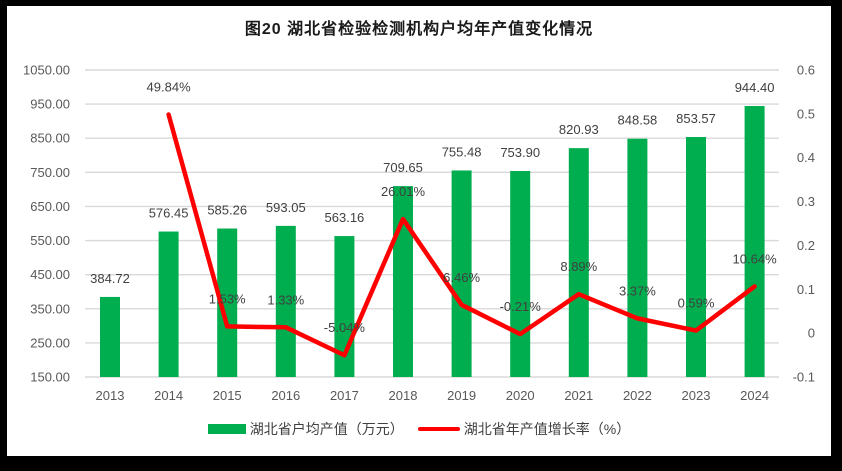 This screenshot has width=842, height=471. I want to click on bar-value-label: 593.05, so click(286, 207).